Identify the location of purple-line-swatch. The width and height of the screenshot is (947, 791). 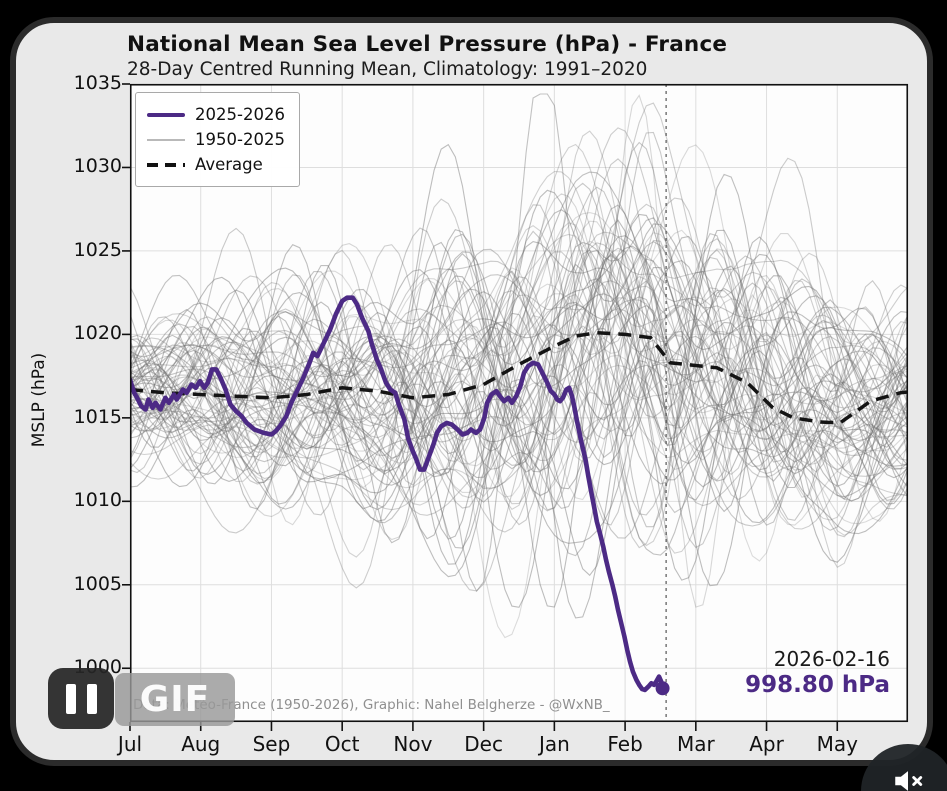
(166, 114).